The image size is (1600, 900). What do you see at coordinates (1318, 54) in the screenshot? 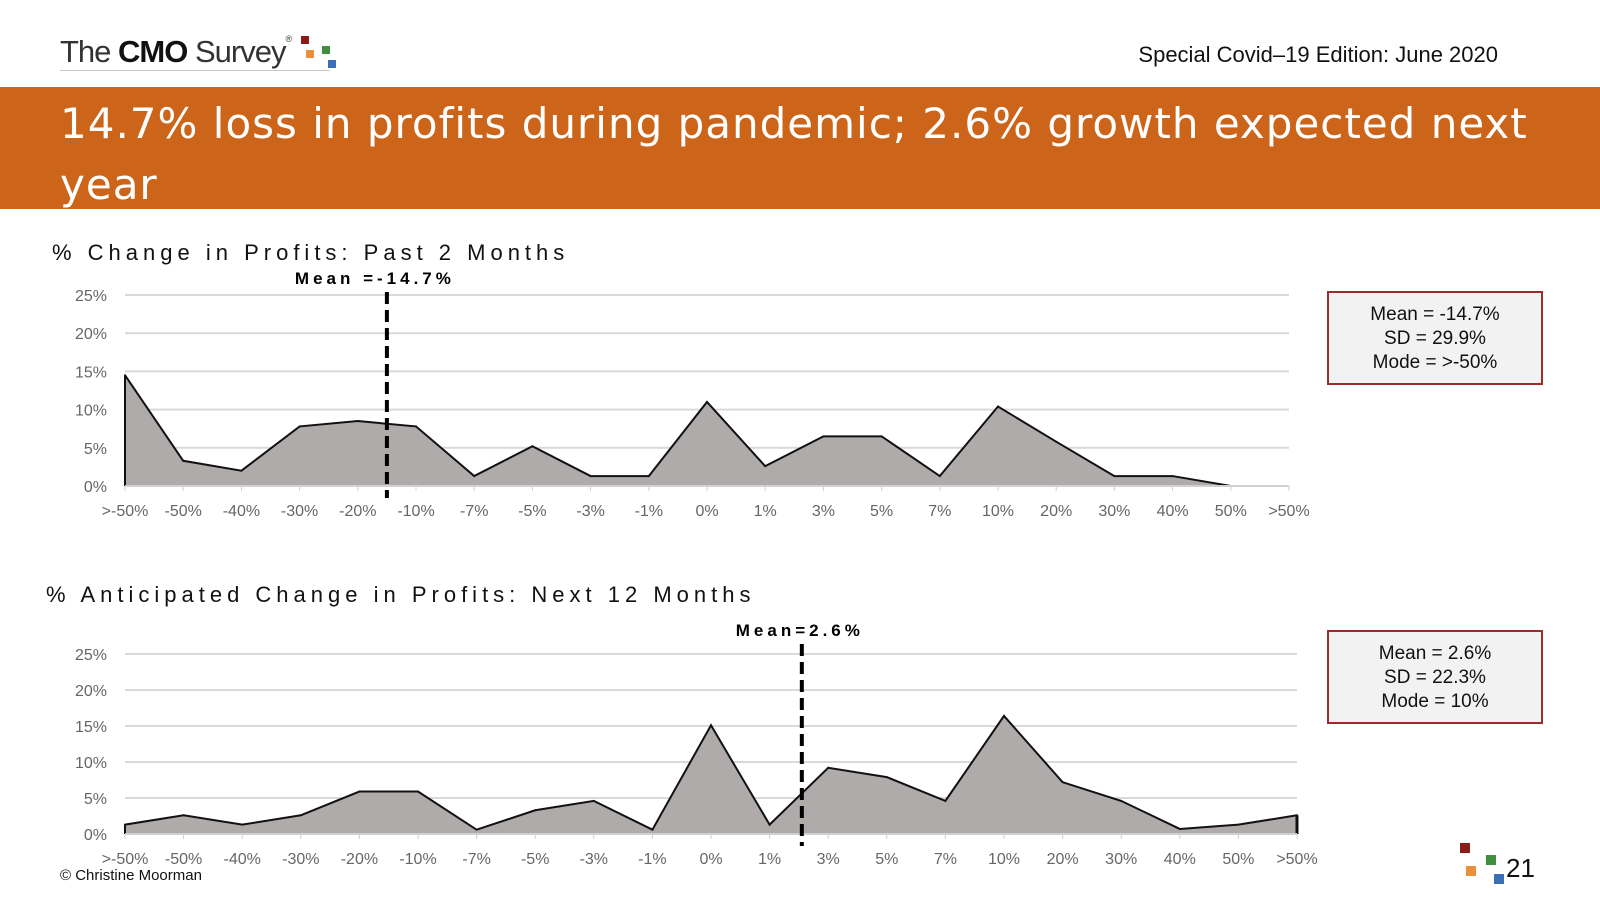
I see `edition-label: Special Covid–19 Edition: June 2020` at bounding box center [1318, 54].